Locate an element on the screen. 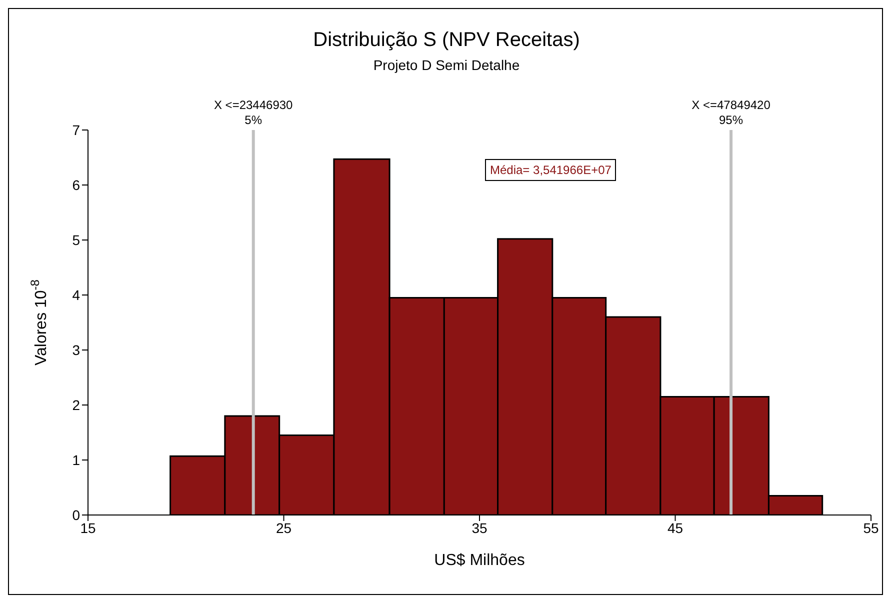  y-tick-label: 1 is located at coordinates (76, 460).